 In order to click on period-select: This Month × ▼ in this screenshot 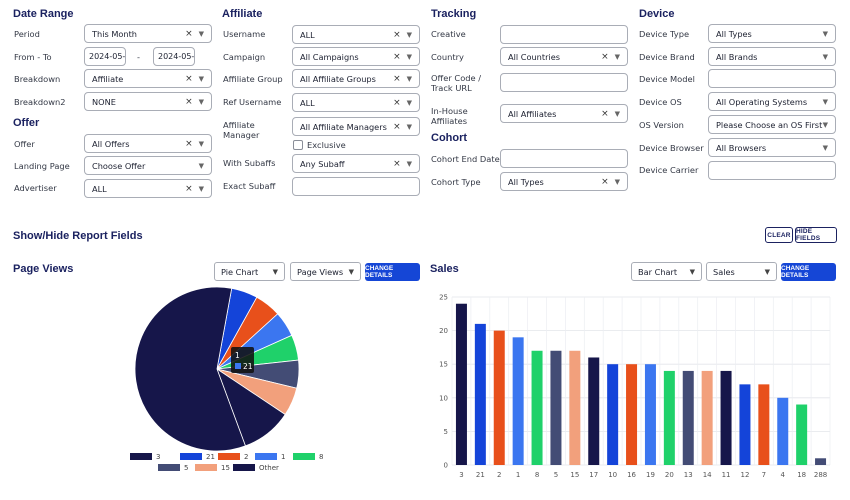, I will do `click(148, 33)`.